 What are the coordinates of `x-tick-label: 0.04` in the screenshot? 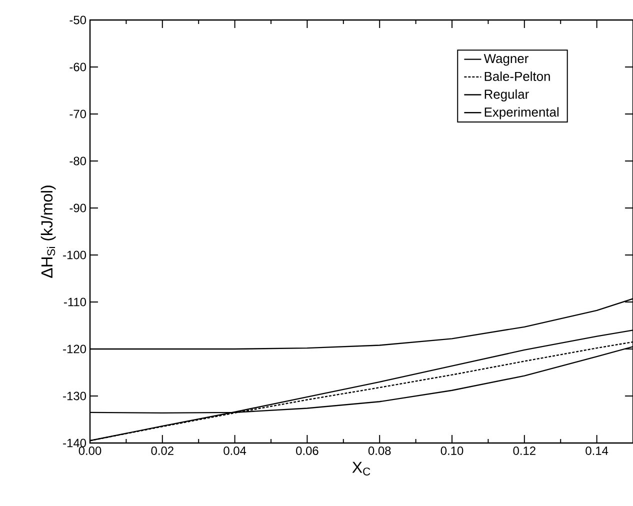 It's located at (235, 450).